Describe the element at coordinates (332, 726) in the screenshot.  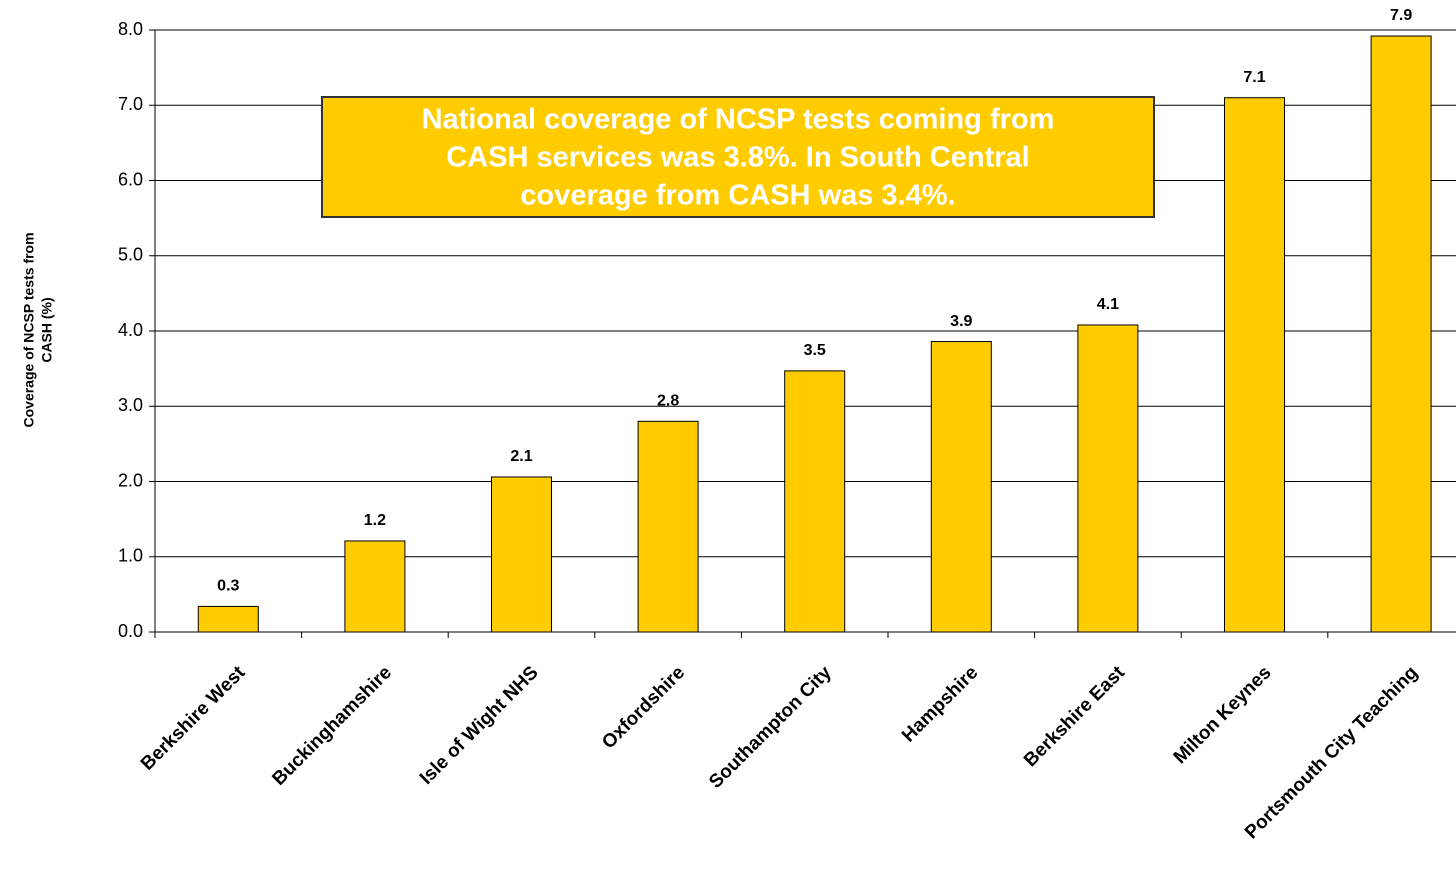
I see `x-tick-label: Buckinghamshire` at that location.